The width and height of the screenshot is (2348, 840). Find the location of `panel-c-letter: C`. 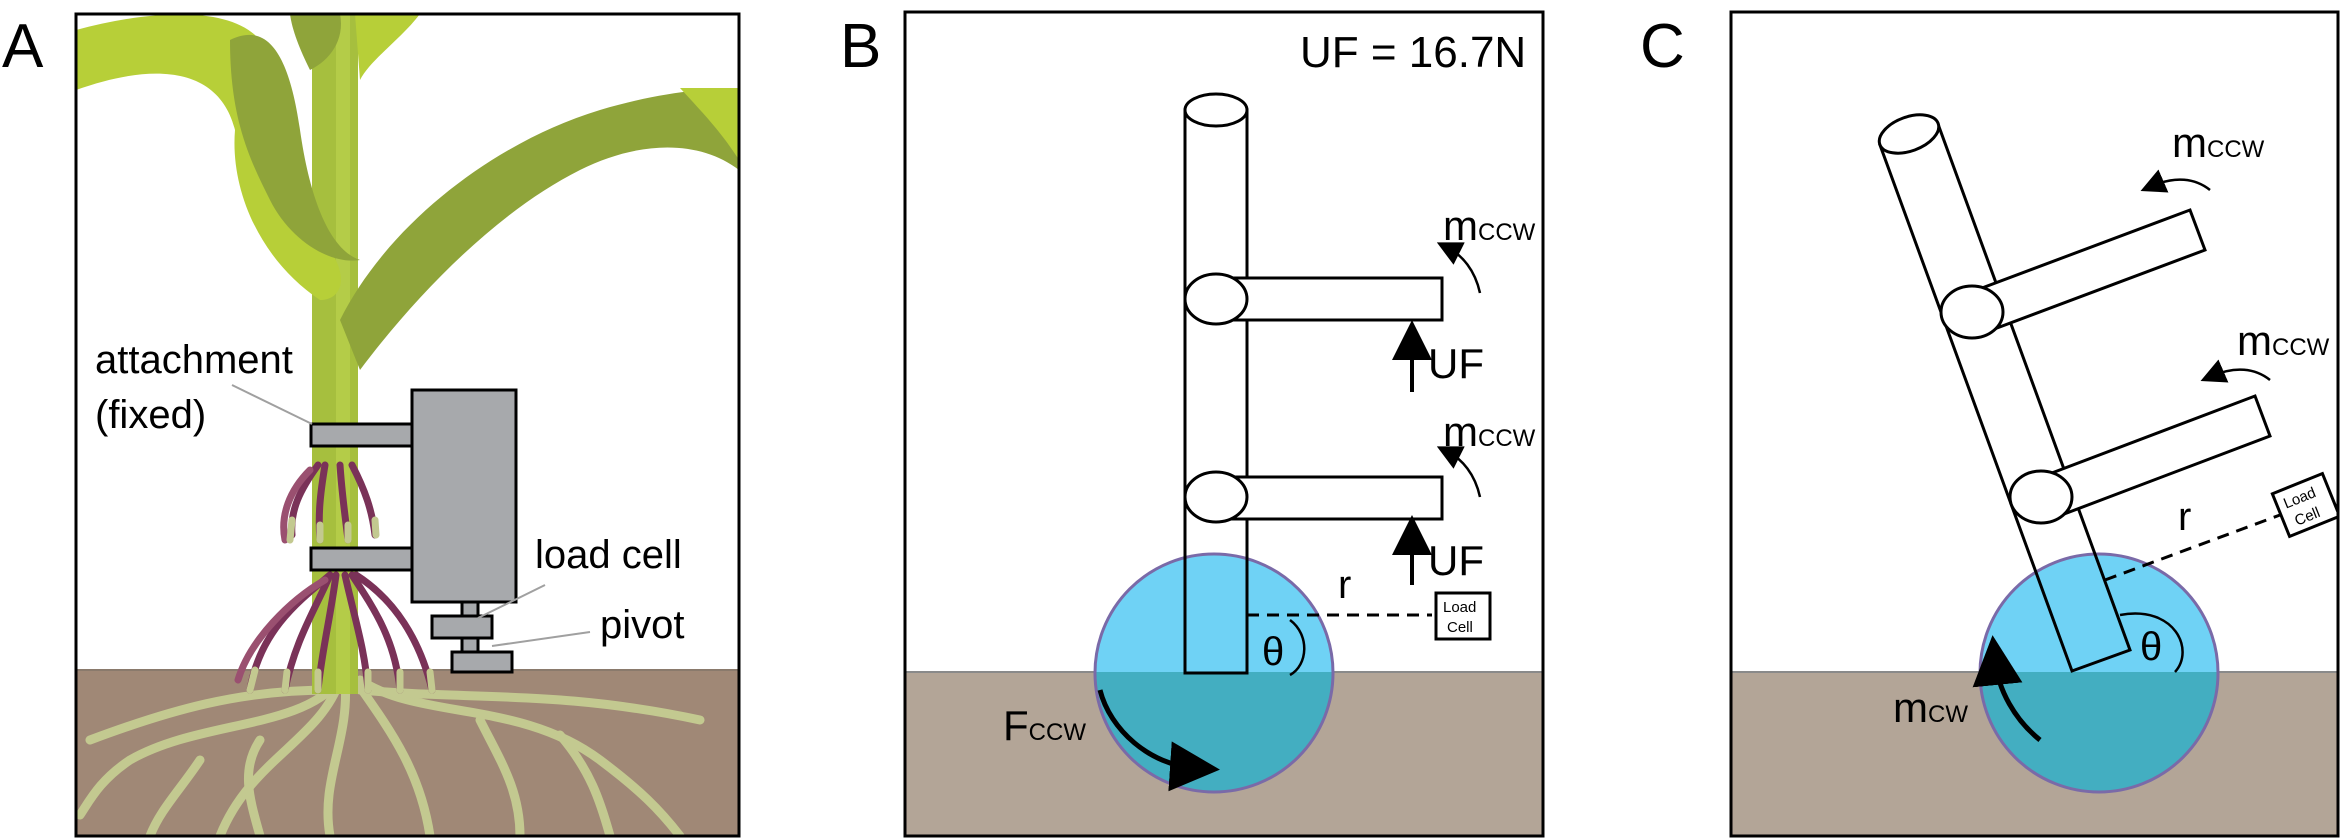

panel-c-letter: C is located at coordinates (1662, 46).